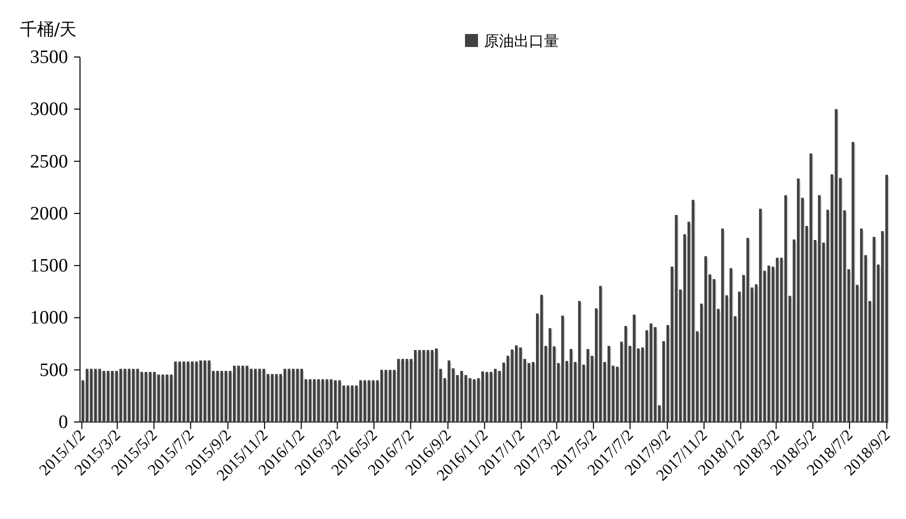 The width and height of the screenshot is (906, 519). Describe the element at coordinates (49, 57) in the screenshot. I see `y-tick-label: 3500` at that location.